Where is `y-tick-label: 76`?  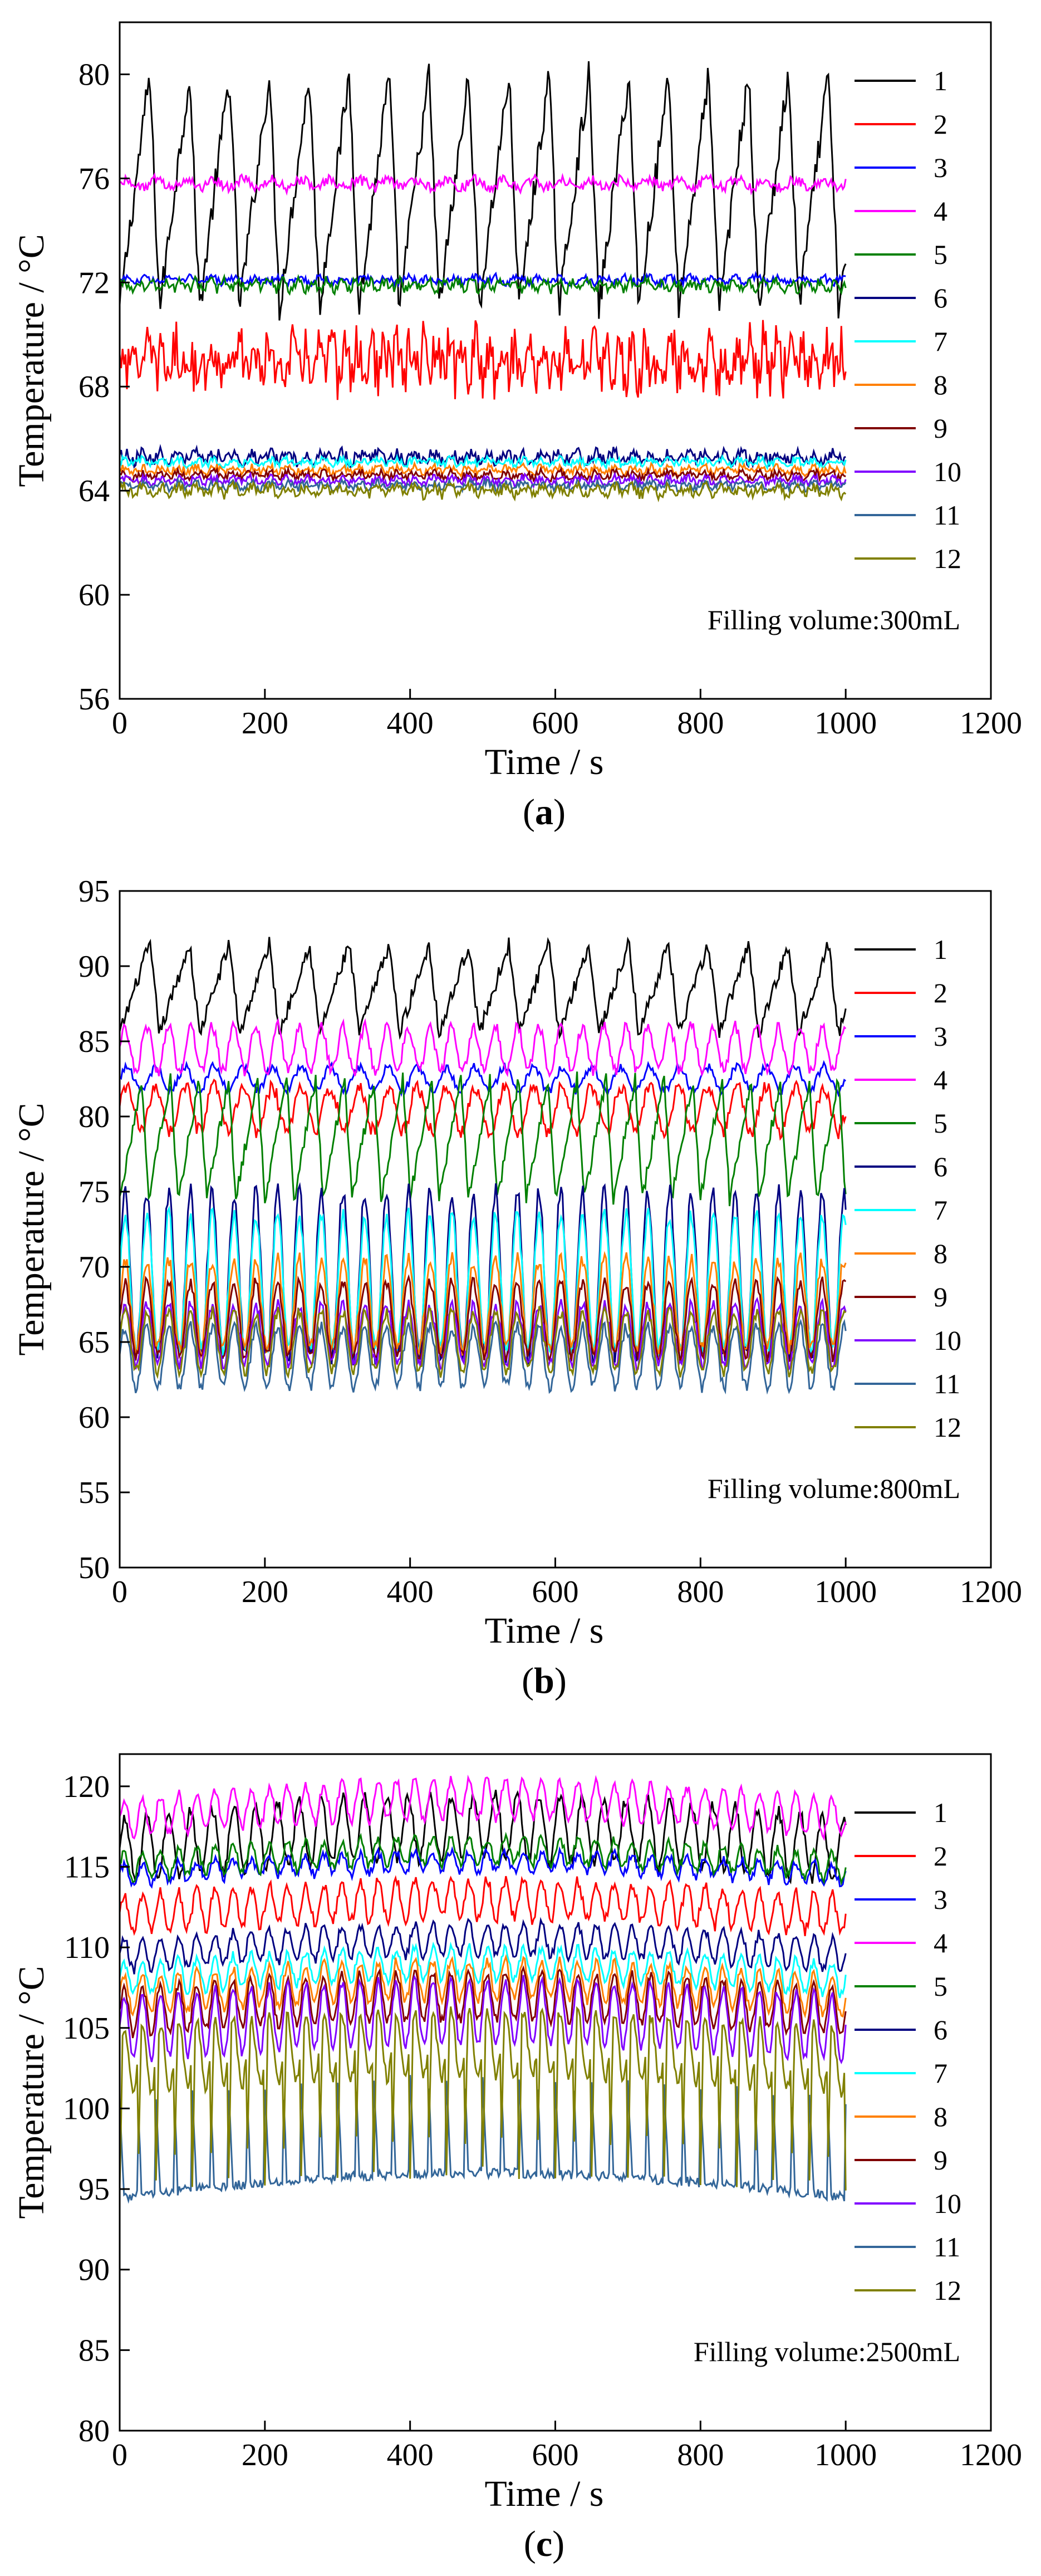
y-tick-label: 76 is located at coordinates (94, 179).